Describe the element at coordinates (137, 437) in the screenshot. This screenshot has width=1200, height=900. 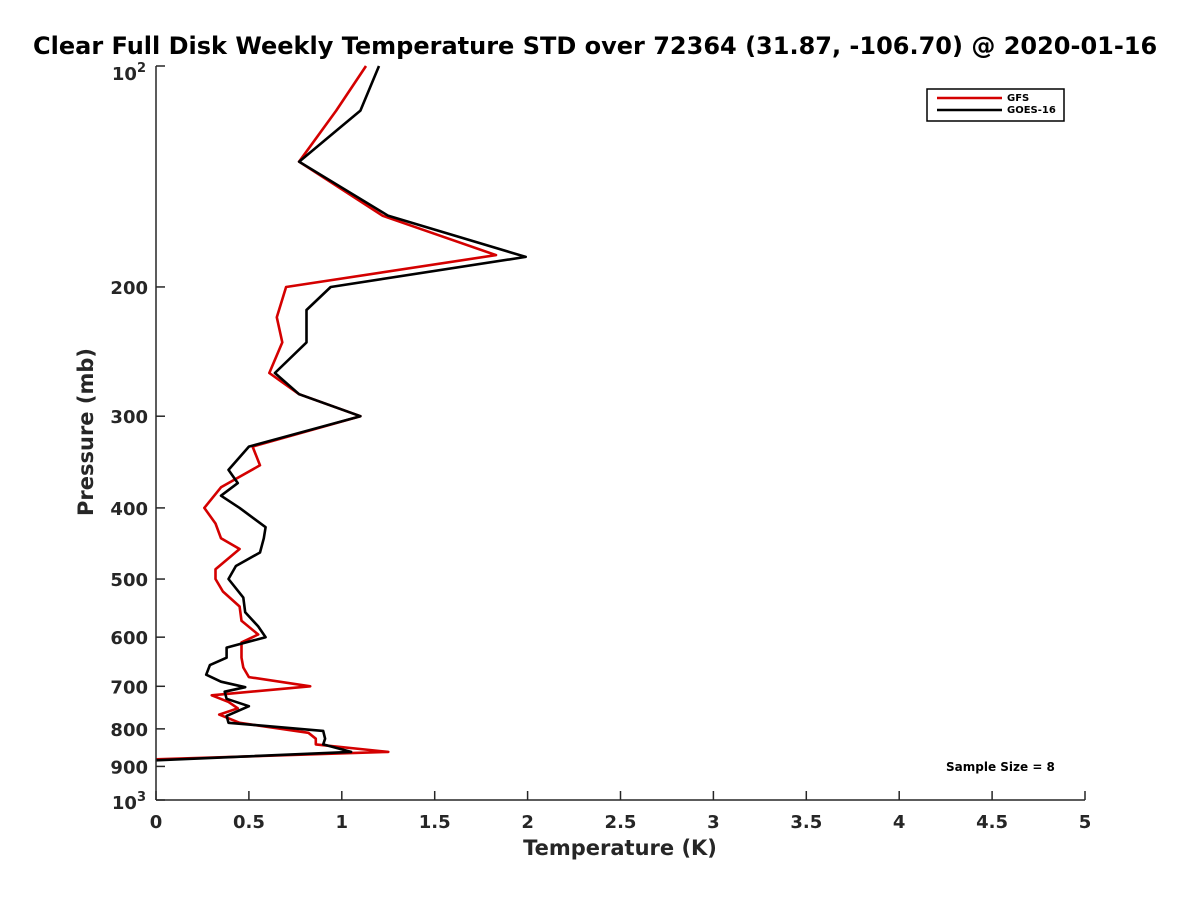
I see `y-ticks: 200 300 400 500 600 700 800 900 10² 10³` at that location.